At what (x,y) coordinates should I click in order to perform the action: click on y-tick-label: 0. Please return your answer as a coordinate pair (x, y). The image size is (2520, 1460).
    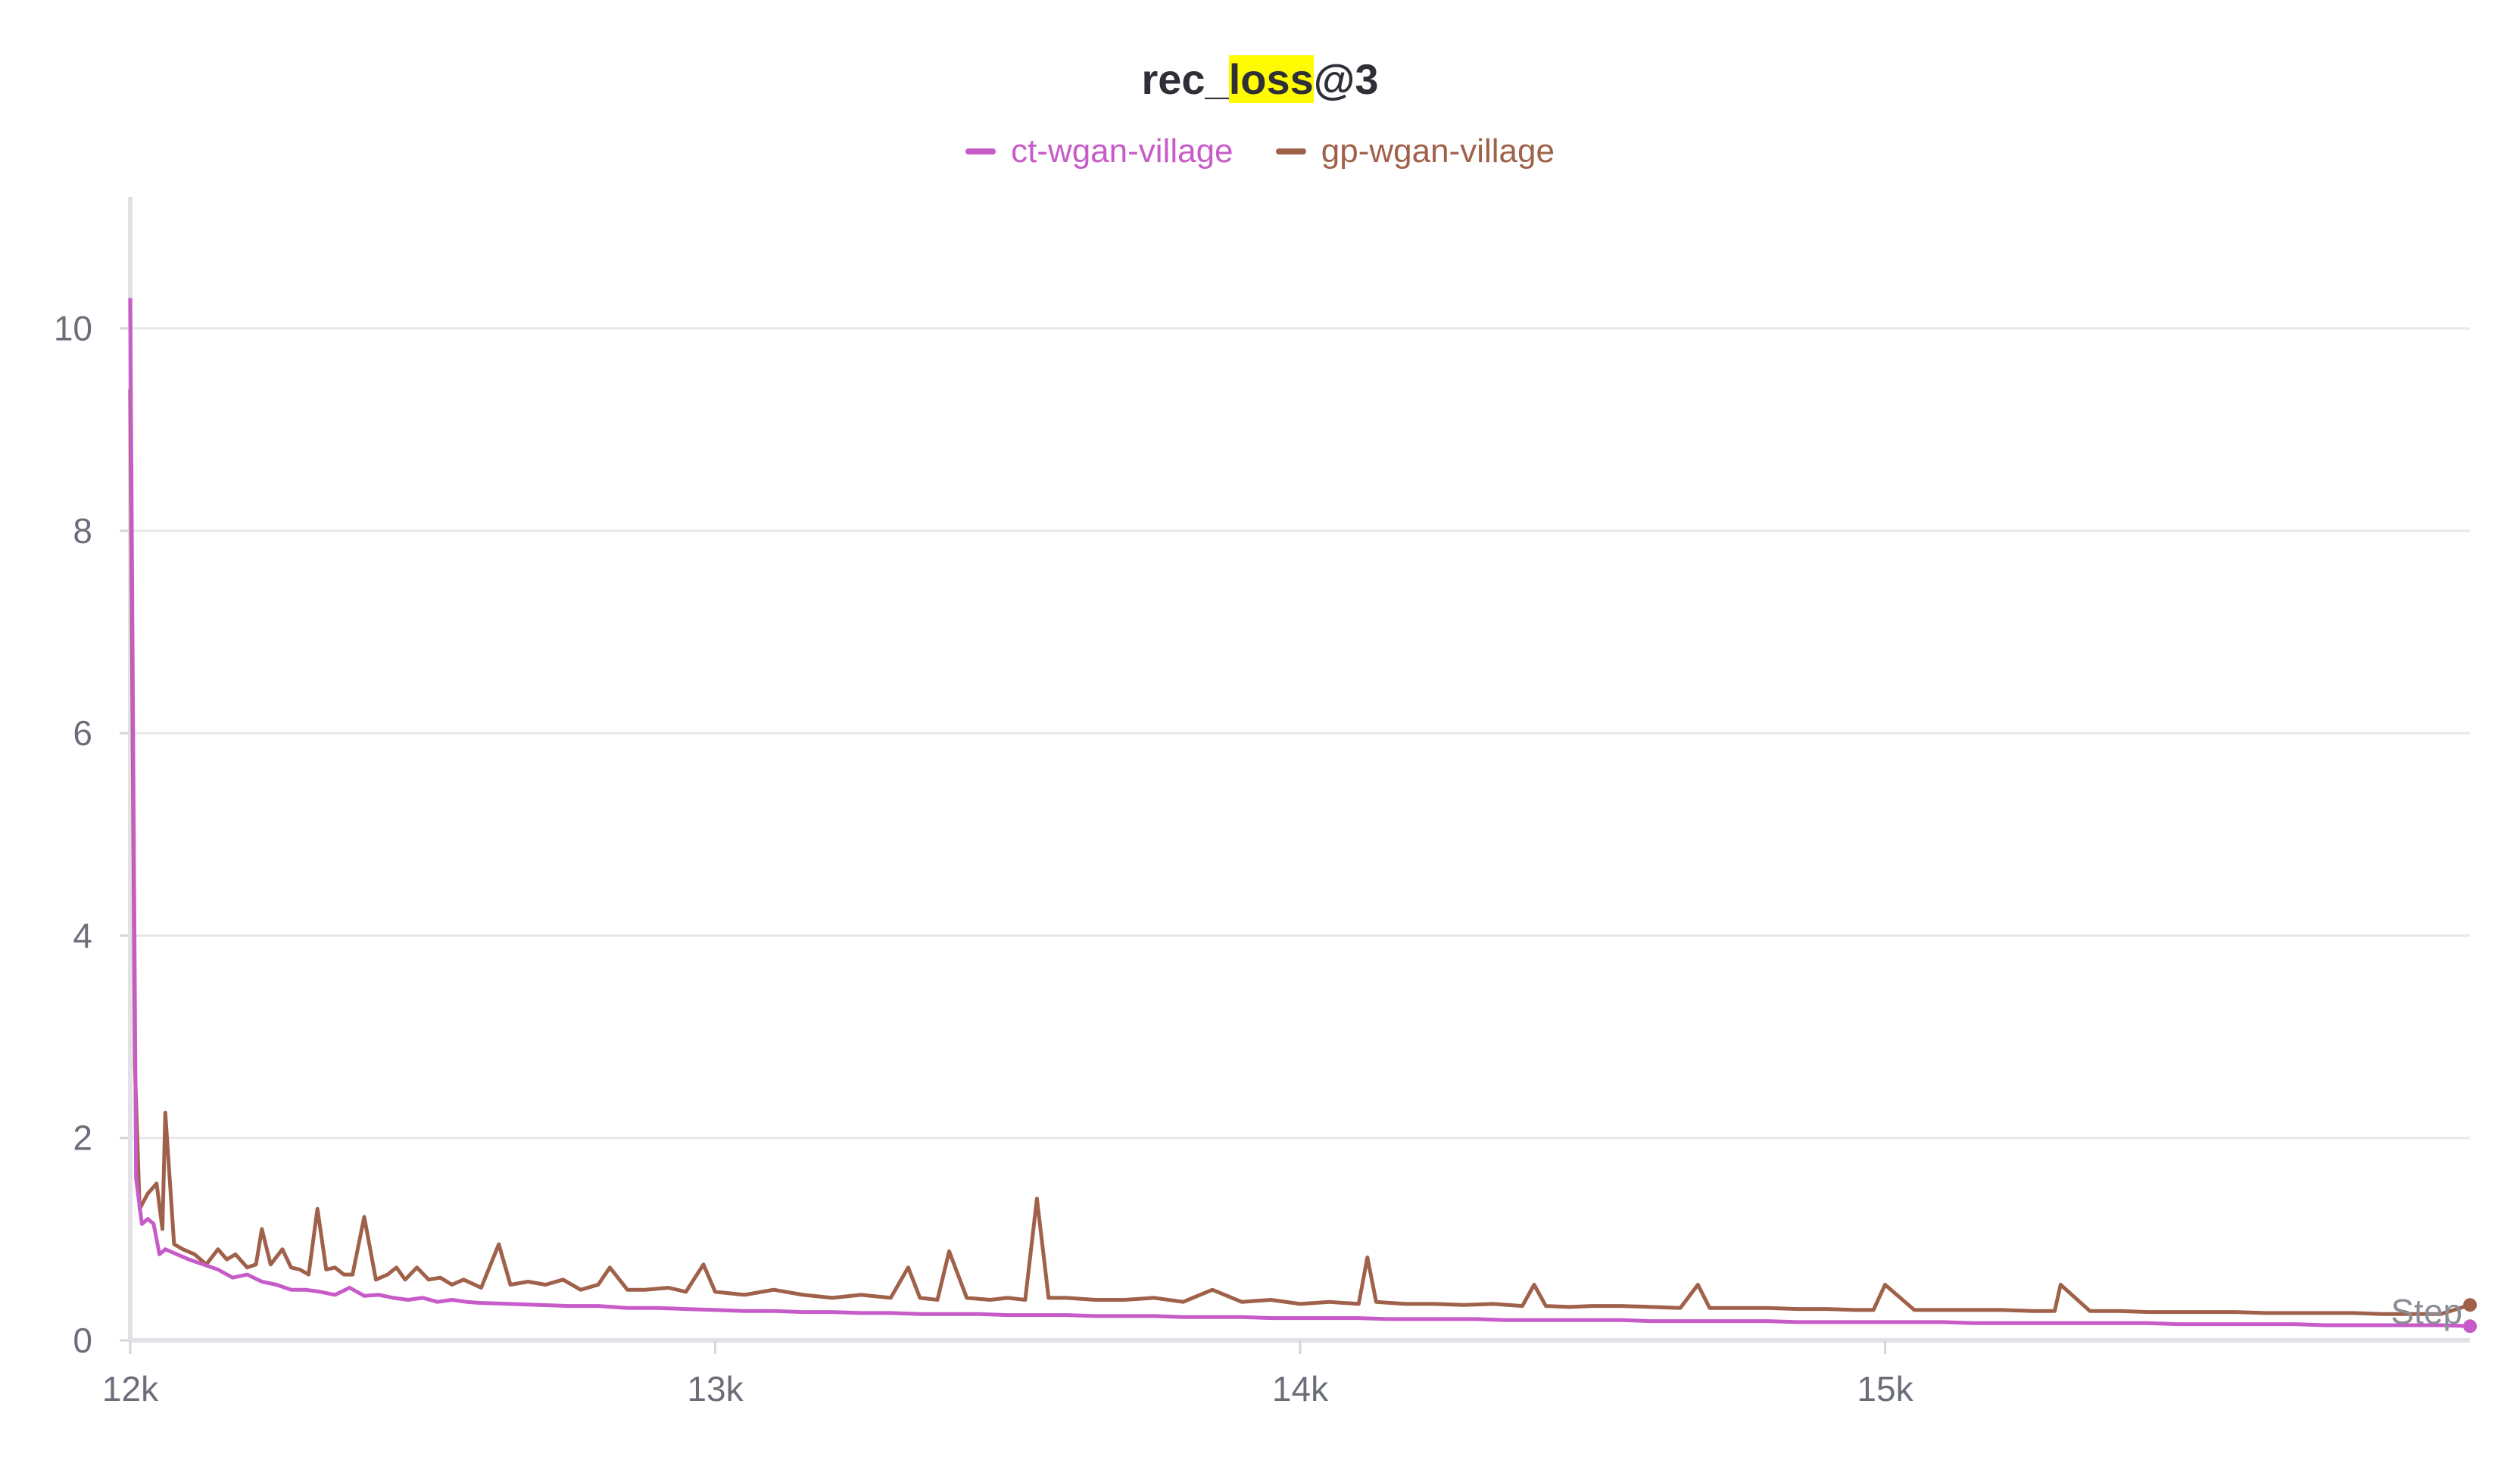
    Looking at the image, I should click on (82, 1340).